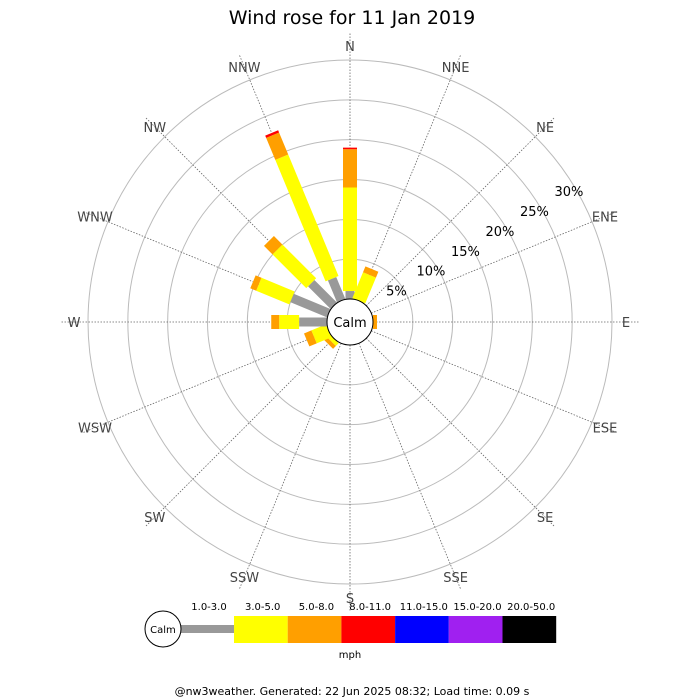 The image size is (700, 700). I want to click on spoke-nw, so click(239, 211).